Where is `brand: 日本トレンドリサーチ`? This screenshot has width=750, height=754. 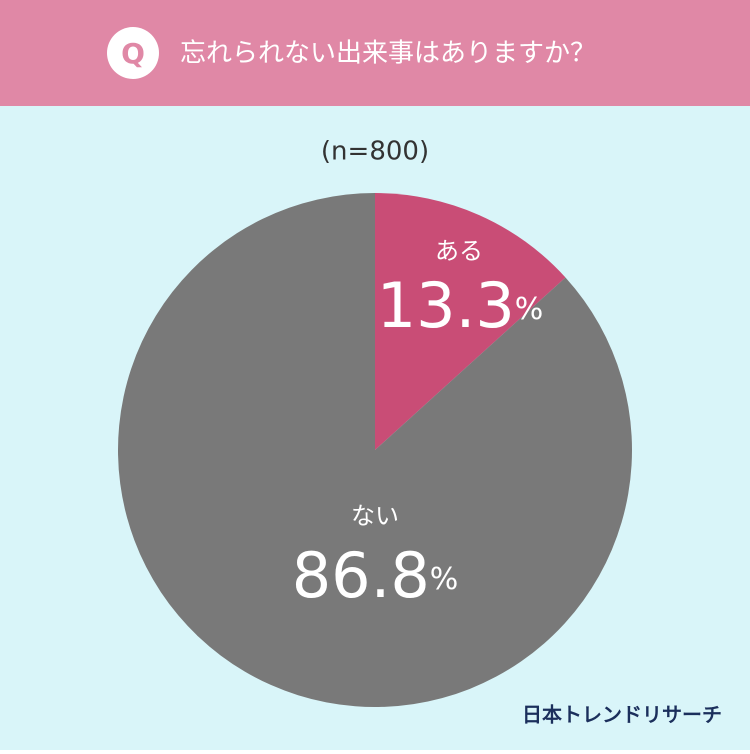 brand: 日本トレンドリサーチ is located at coordinates (622, 715).